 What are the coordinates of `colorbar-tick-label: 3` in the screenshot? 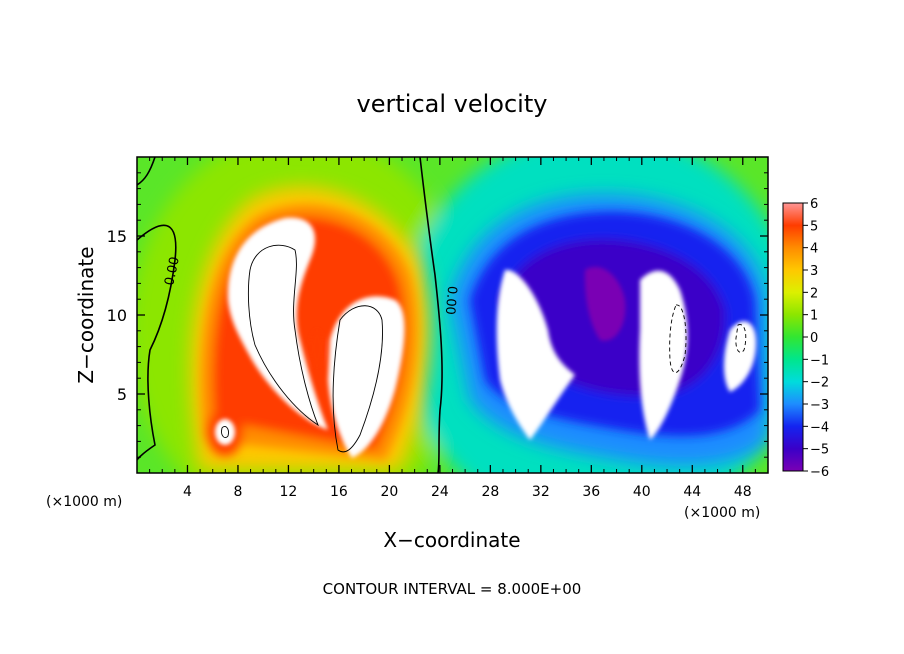 It's located at (814, 271).